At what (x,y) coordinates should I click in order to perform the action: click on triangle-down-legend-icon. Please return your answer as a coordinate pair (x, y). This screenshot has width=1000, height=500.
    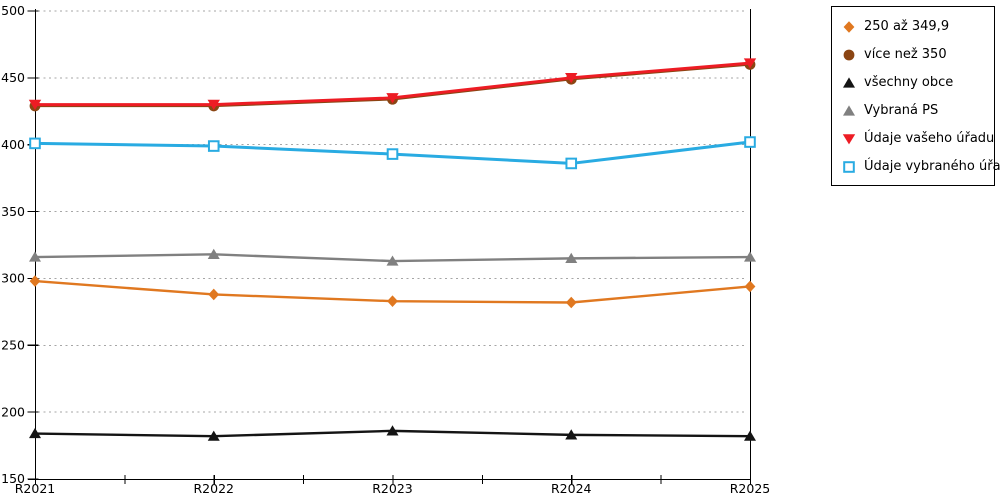
    Looking at the image, I should click on (849, 138).